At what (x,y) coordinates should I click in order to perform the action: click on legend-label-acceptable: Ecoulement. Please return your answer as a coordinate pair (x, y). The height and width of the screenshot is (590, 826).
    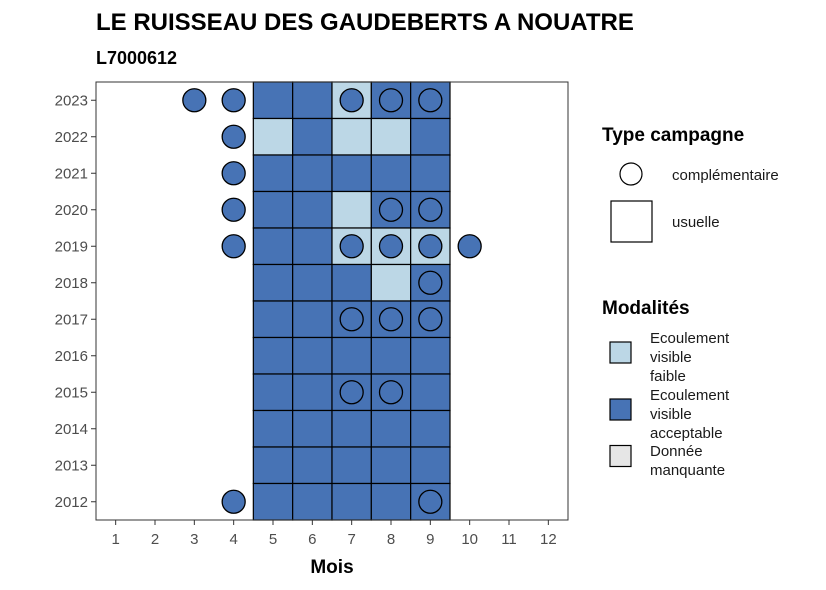
    Looking at the image, I should click on (690, 395).